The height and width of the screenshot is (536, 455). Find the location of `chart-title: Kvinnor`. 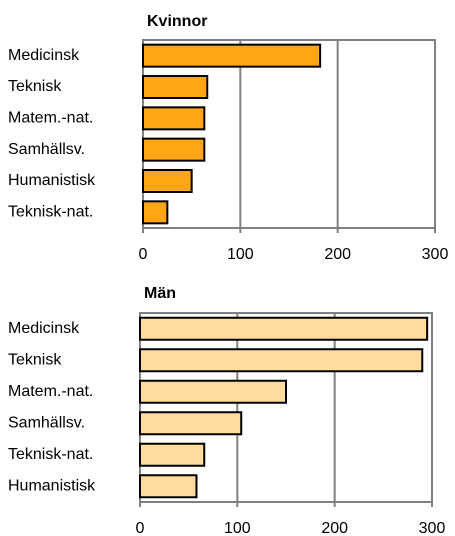

chart-title: Kvinnor is located at coordinates (177, 21).